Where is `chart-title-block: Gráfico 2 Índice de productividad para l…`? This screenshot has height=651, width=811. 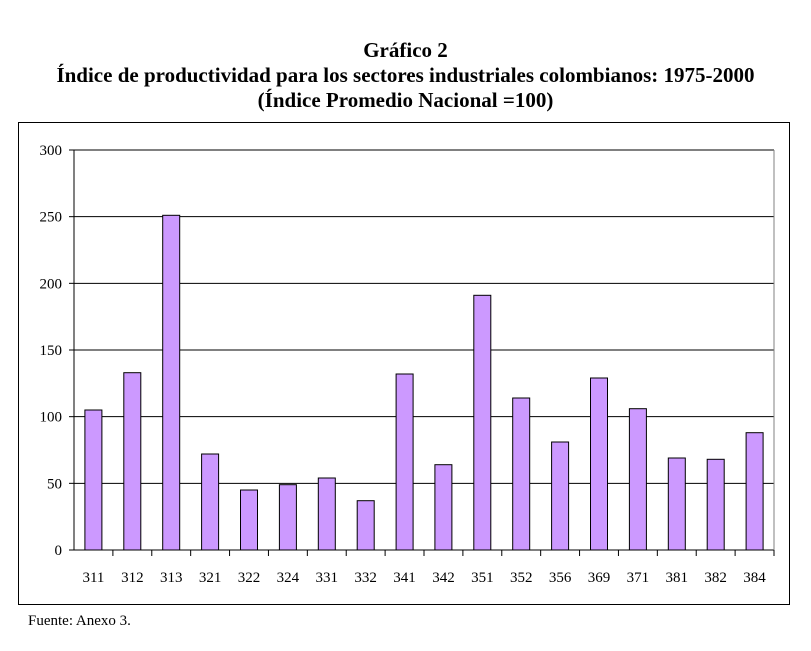 chart-title-block: Gráfico 2 Índice de productividad para l… is located at coordinates (405, 75).